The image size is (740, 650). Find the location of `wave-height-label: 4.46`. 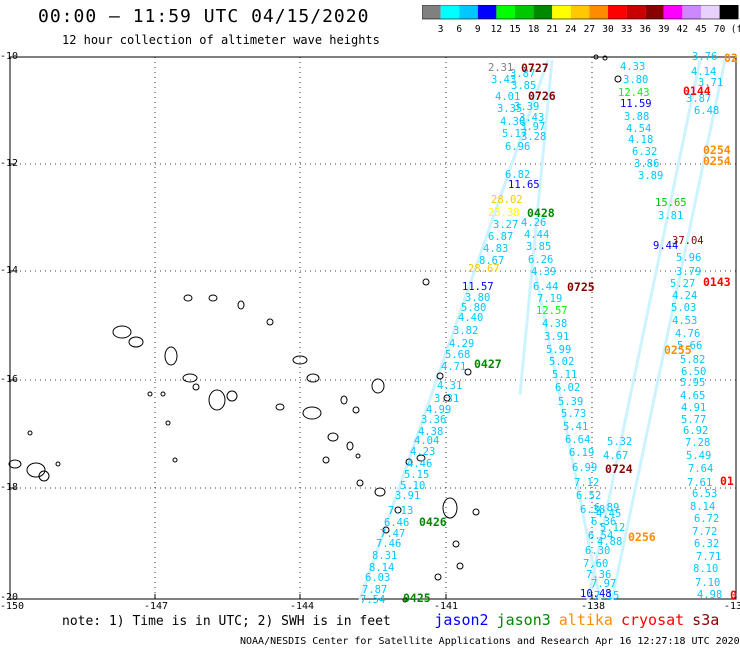

wave-height-label: 4.46 is located at coordinates (420, 464).